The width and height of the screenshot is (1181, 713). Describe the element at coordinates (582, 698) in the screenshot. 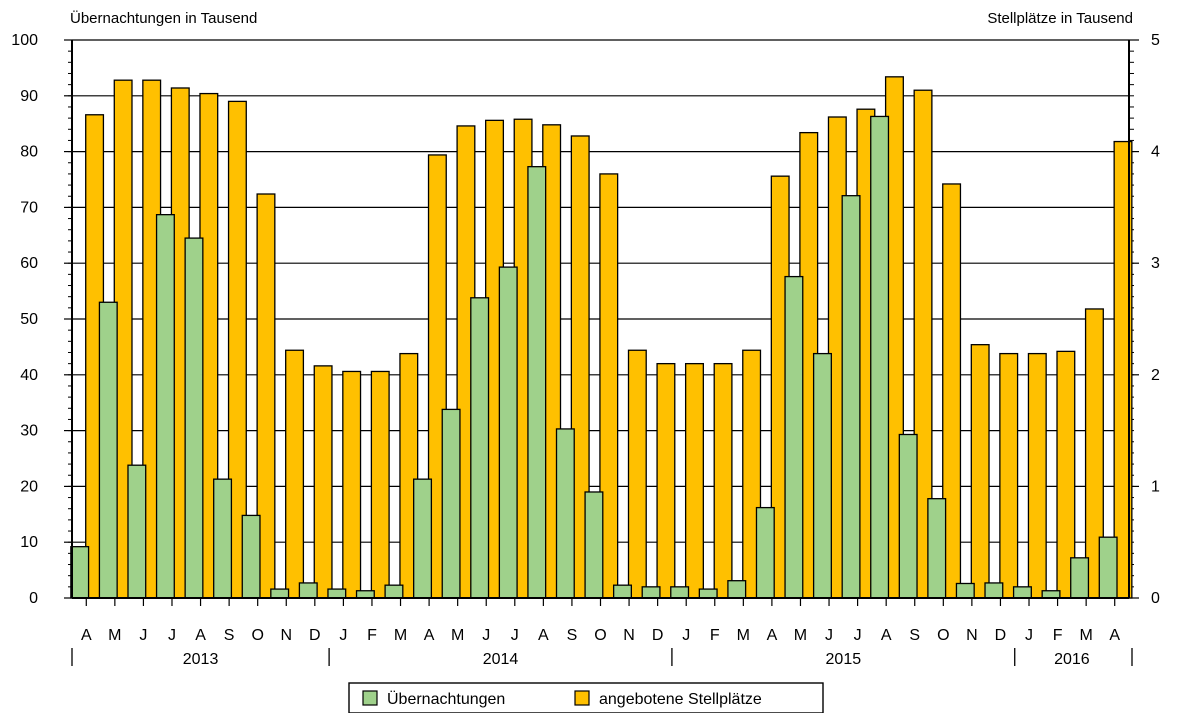

I see `legend-swatch-stellplaetze` at that location.